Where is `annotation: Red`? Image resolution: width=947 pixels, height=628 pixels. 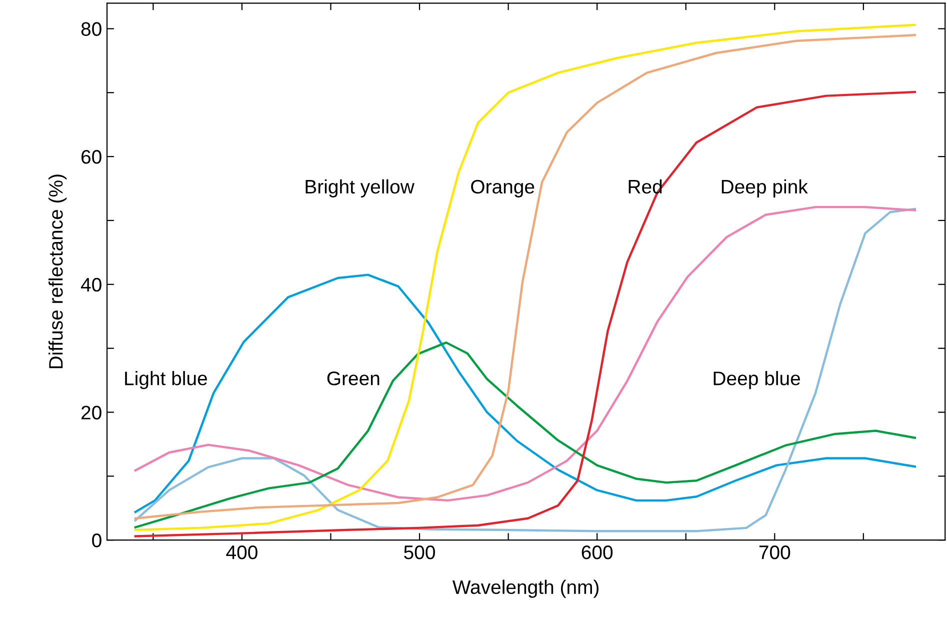 annotation: Red is located at coordinates (645, 186).